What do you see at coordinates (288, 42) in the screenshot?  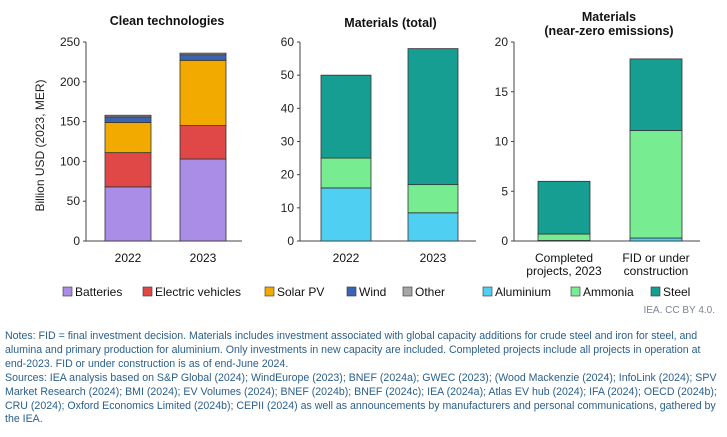 I see `y-tick-label: 60` at bounding box center [288, 42].